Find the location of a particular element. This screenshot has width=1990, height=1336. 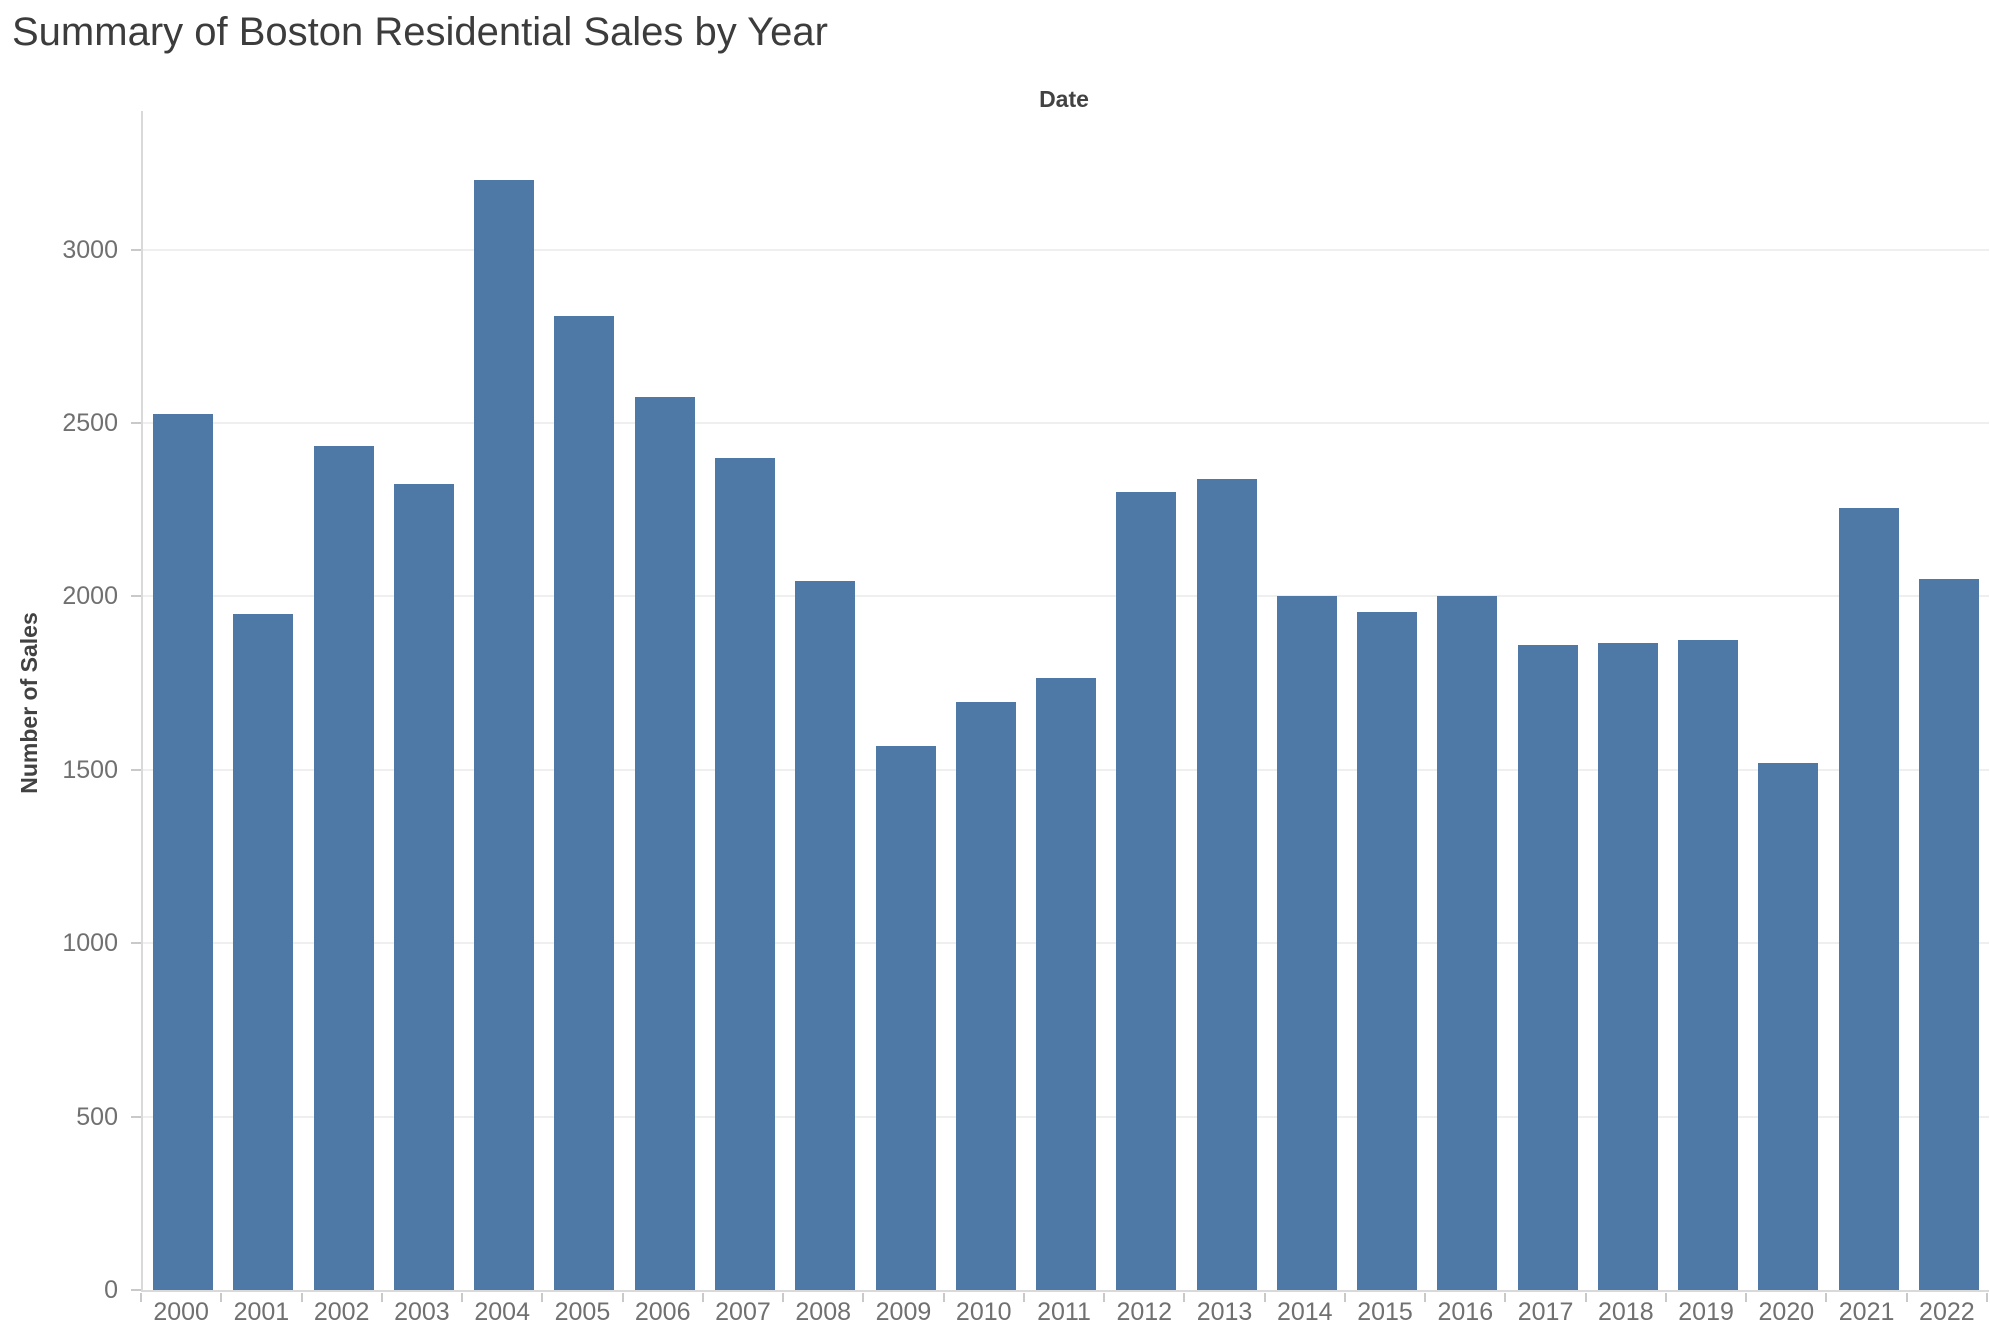

bar-slot-2001 is located at coordinates (263, 700).